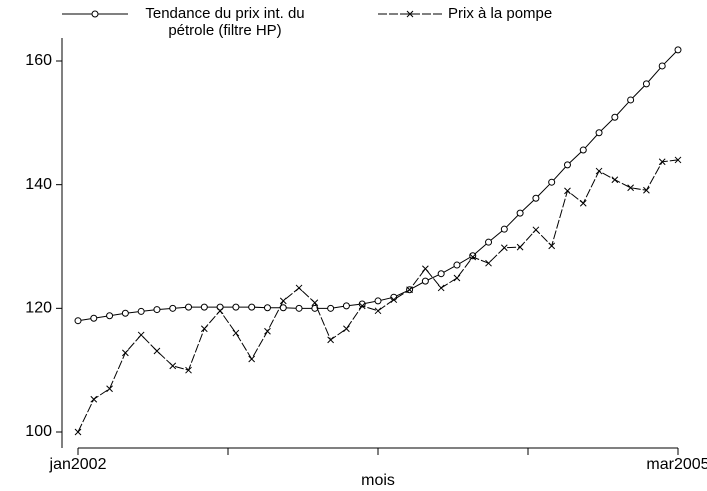 This screenshot has width=707, height=491. What do you see at coordinates (378, 480) in the screenshot?
I see `x-axis-label: mois` at bounding box center [378, 480].